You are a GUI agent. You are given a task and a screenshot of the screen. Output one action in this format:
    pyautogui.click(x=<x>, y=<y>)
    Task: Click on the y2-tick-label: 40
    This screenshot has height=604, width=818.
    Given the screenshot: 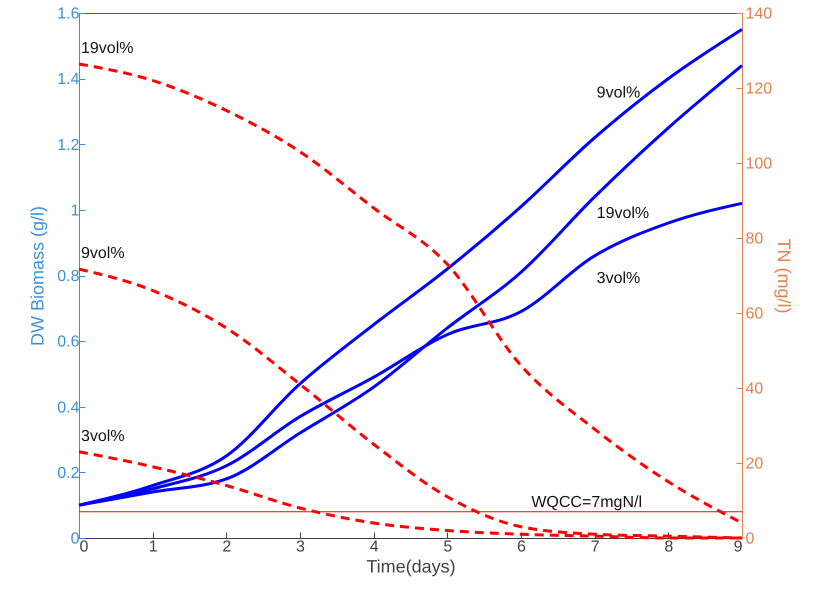 What is the action you would take?
    pyautogui.click(x=755, y=389)
    